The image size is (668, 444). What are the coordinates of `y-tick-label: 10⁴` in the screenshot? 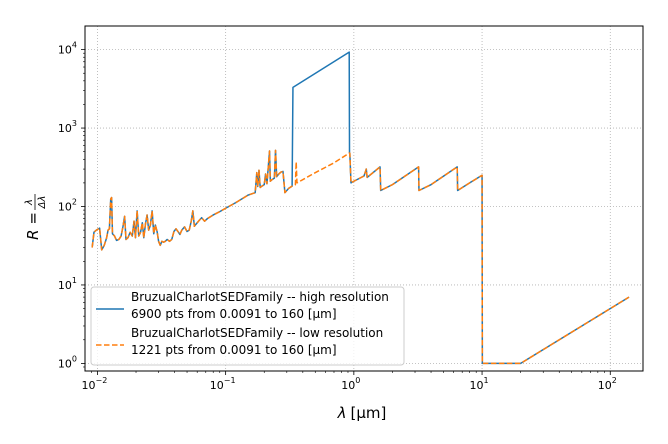 It's located at (67, 49).